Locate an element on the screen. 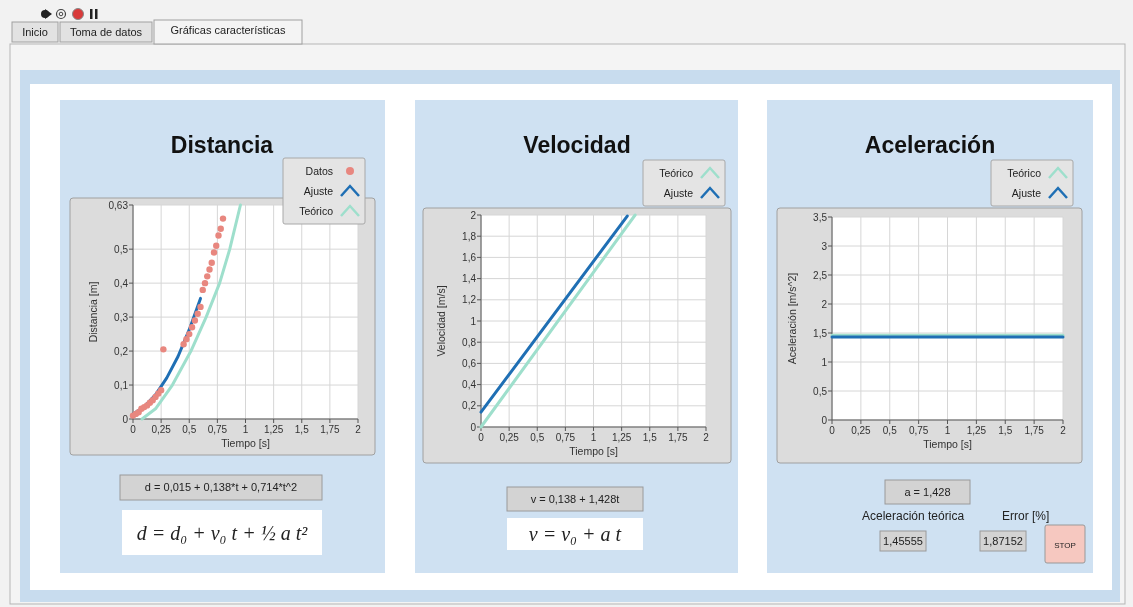 The width and height of the screenshot is (1133, 607). text: Inicio is located at coordinates (35, 32).